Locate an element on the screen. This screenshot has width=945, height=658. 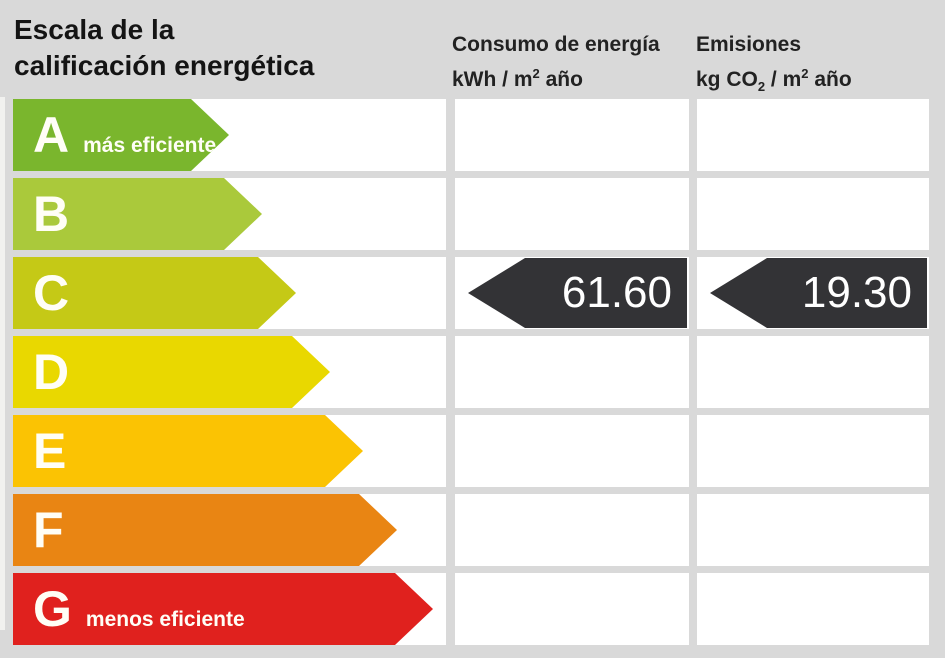
rating-letter: A is located at coordinates (51, 135).